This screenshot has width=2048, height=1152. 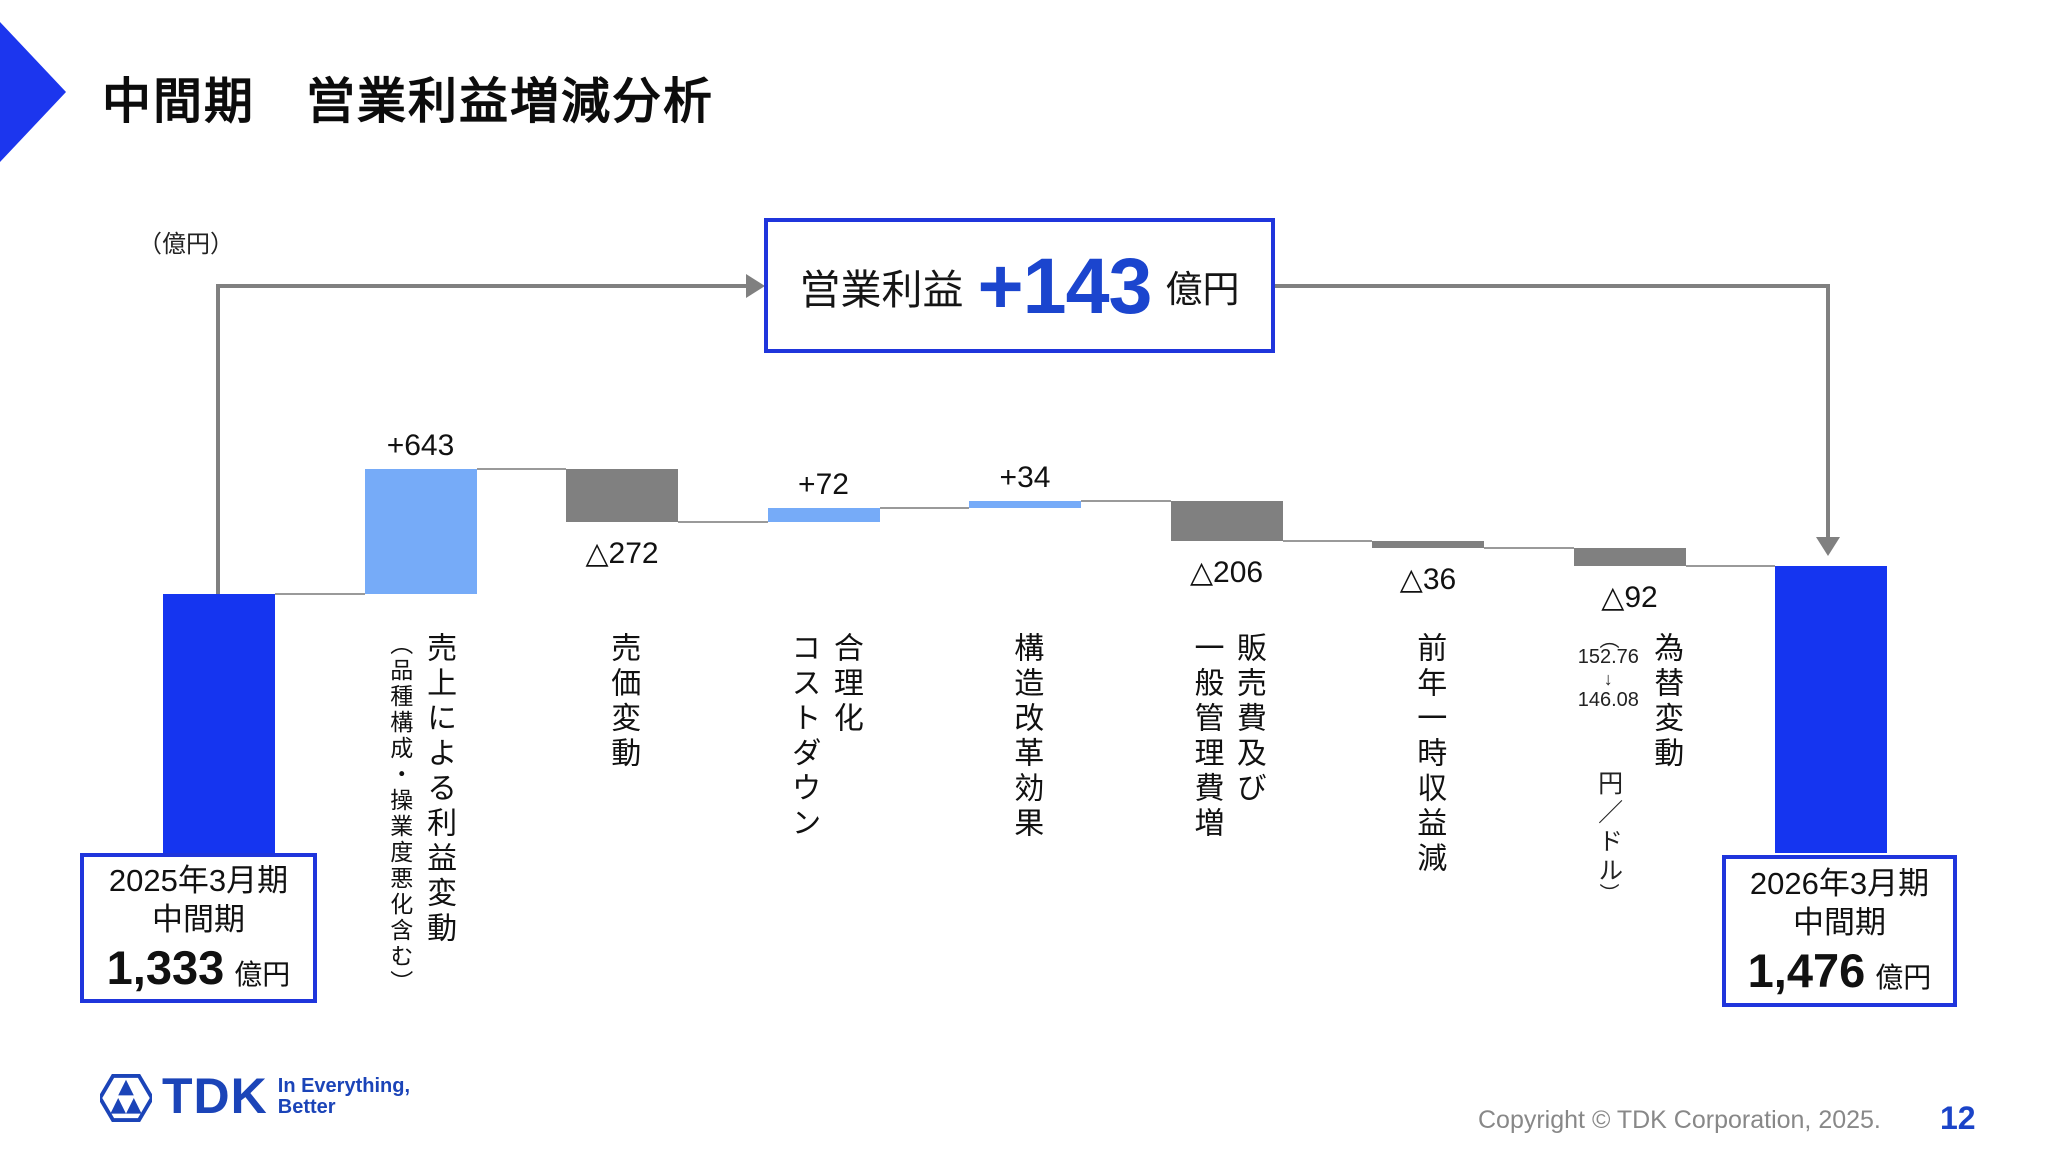 I want to click on bar-category-label: 合理化 コストダウン, so click(x=824, y=737).